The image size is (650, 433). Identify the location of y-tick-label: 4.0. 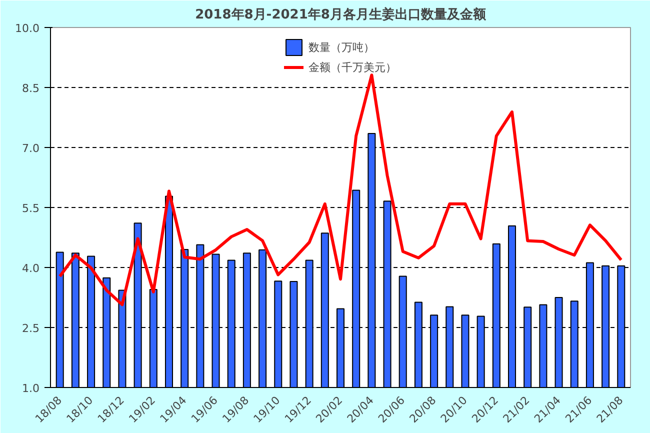
(31, 268).